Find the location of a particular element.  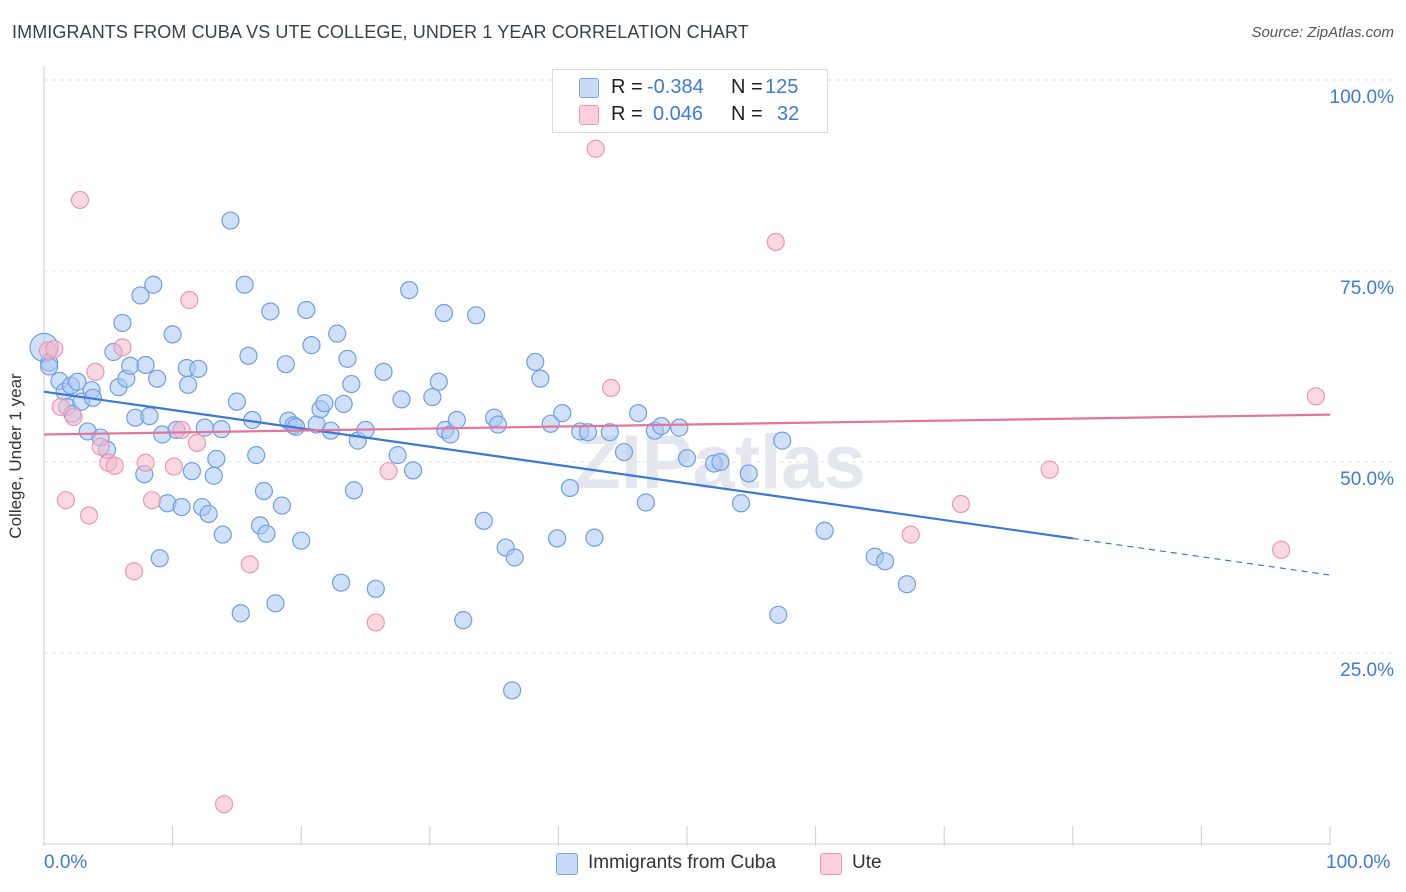

legend-r-value: 0.046 is located at coordinates (678, 114).